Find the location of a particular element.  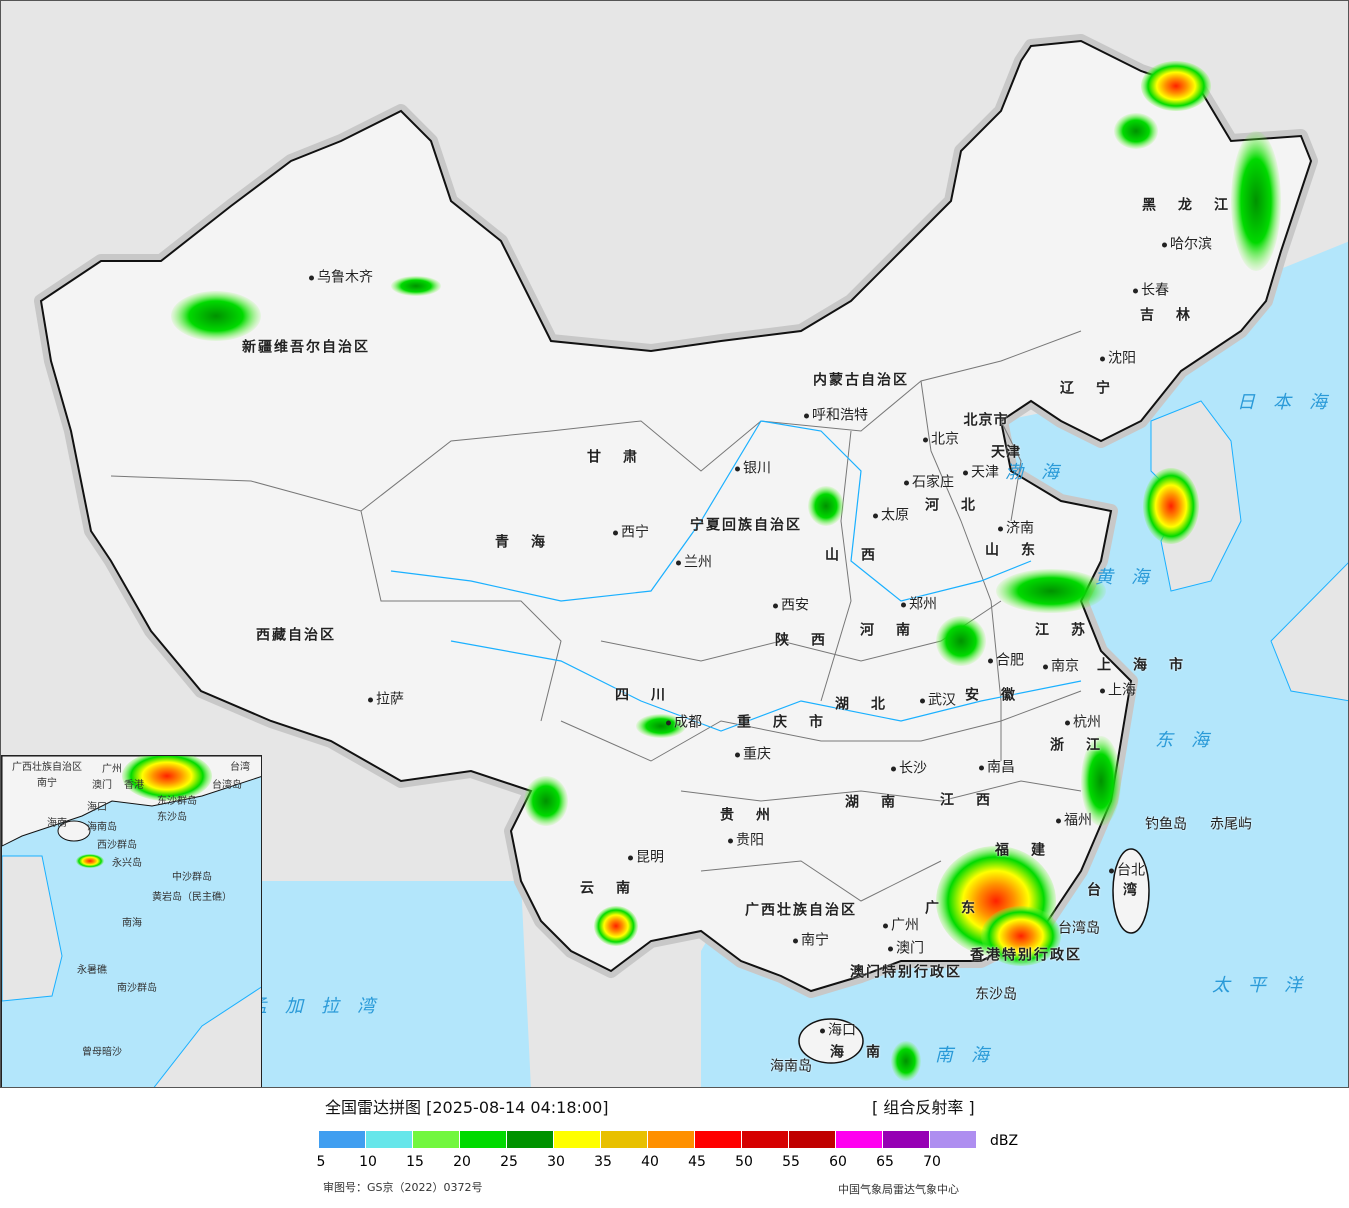

province-label: 福建 is located at coordinates (1031, 850).